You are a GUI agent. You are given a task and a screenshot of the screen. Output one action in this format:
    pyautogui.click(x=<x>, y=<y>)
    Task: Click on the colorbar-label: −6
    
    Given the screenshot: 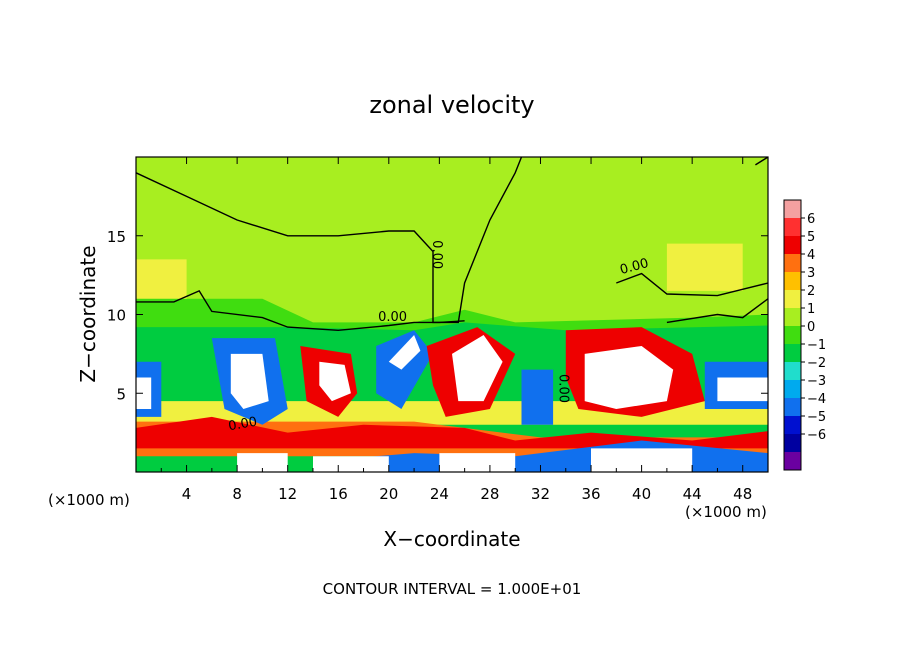 What is the action you would take?
    pyautogui.click(x=816, y=435)
    